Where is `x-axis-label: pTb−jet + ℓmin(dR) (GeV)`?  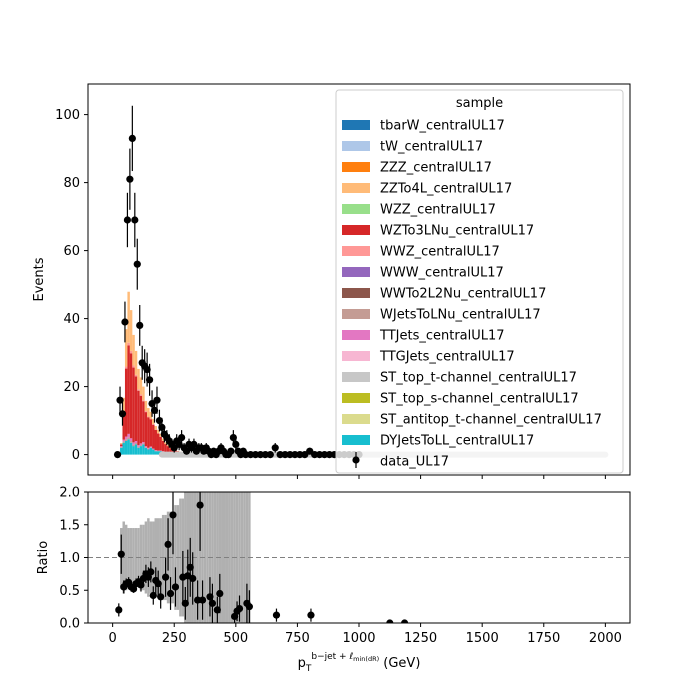
x-axis-label: pTb−jet + ℓmin(dR) (GeV) is located at coordinates (359, 663).